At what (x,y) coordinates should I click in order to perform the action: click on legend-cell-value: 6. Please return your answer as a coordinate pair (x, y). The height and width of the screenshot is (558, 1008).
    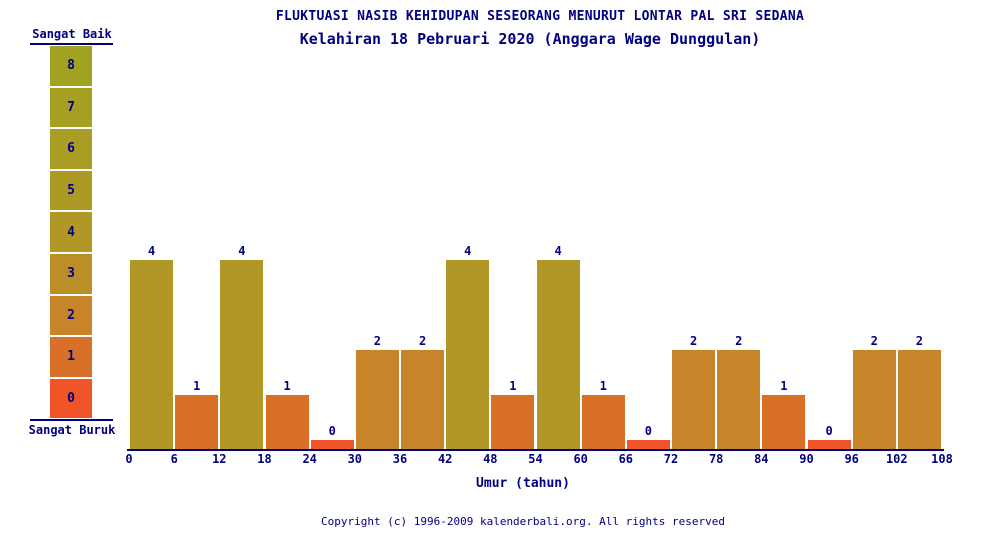
    Looking at the image, I should click on (71, 149).